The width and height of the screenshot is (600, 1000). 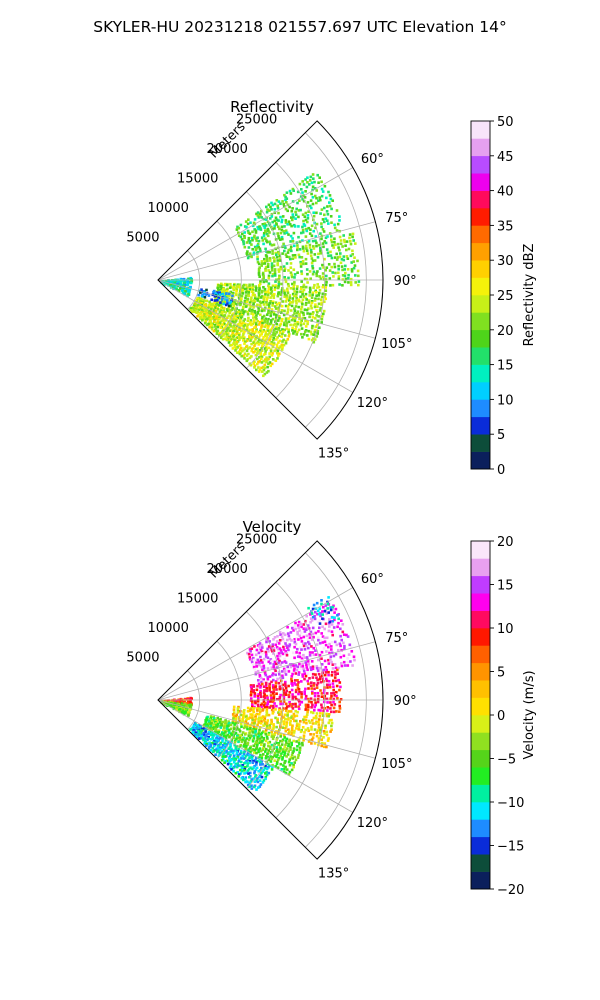 What do you see at coordinates (480, 550) in the screenshot?
I see `velocity-colorbar-band` at bounding box center [480, 550].